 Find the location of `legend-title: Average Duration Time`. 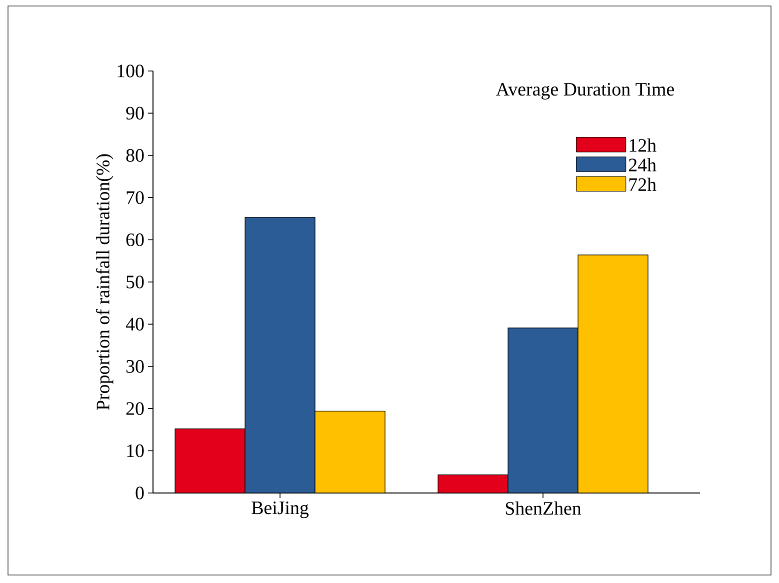

legend-title: Average Duration Time is located at coordinates (585, 91).